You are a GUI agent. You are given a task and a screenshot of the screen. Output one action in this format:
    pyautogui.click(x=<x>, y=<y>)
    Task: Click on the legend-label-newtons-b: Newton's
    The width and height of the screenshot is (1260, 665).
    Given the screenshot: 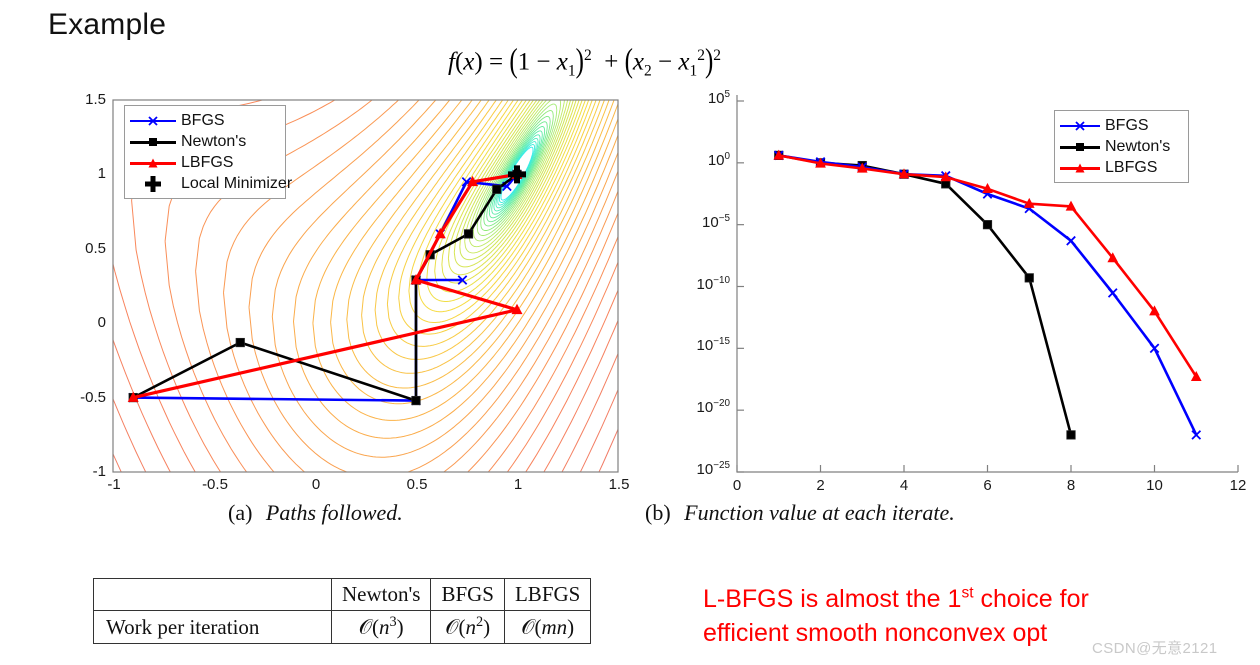 What is the action you would take?
    pyautogui.click(x=1138, y=146)
    